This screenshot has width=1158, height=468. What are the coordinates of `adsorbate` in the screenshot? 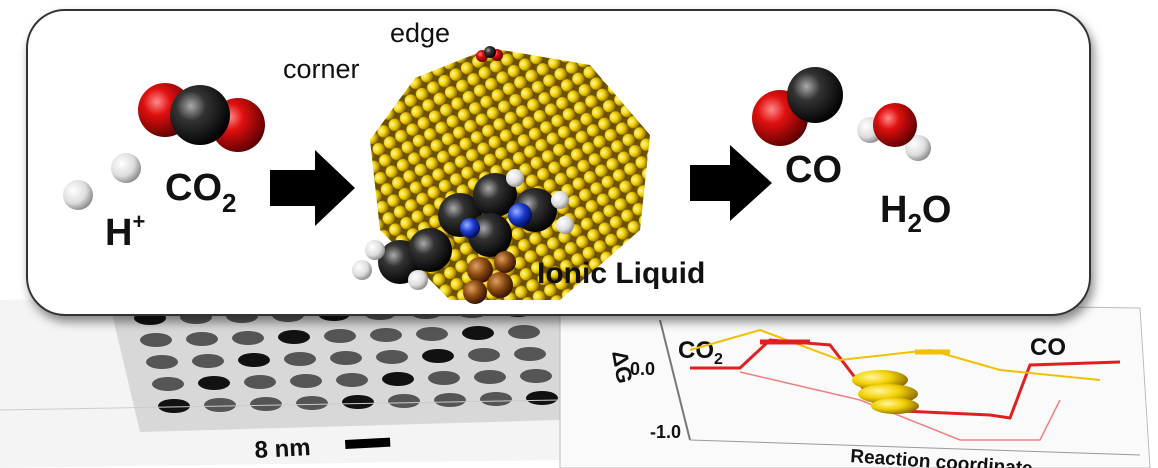 It's located at (489, 54).